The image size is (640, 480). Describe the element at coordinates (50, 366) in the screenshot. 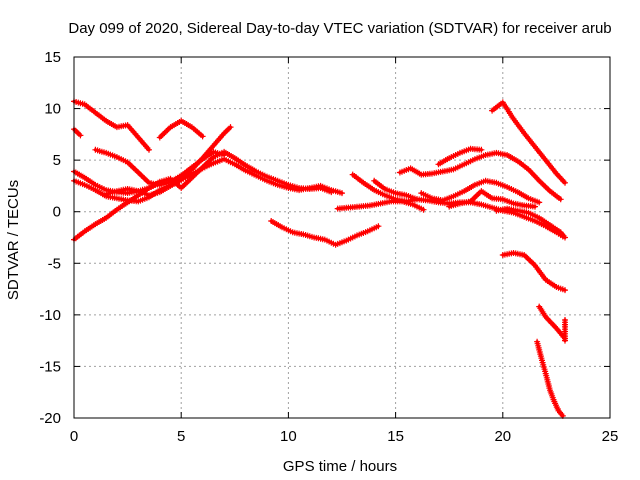

I see `y-tick-label: -15` at that location.